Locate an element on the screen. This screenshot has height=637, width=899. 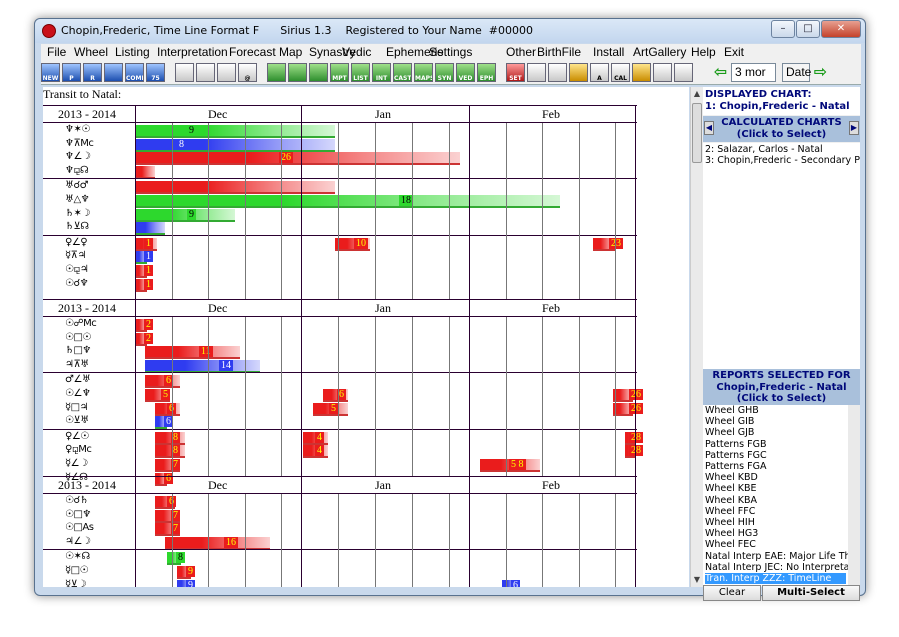
astro-a-icon: A is located at coordinates (599, 72).